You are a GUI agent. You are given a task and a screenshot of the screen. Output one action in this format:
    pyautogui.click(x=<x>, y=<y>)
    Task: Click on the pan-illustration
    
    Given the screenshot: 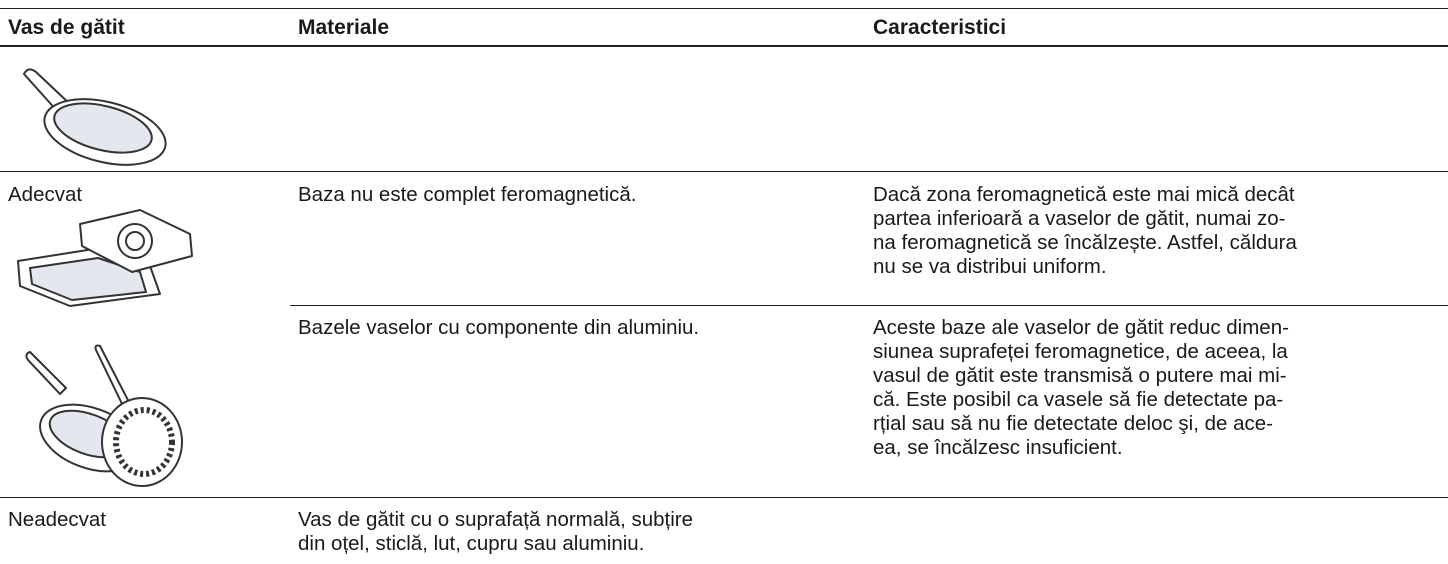 What is the action you would take?
    pyautogui.click(x=95, y=117)
    